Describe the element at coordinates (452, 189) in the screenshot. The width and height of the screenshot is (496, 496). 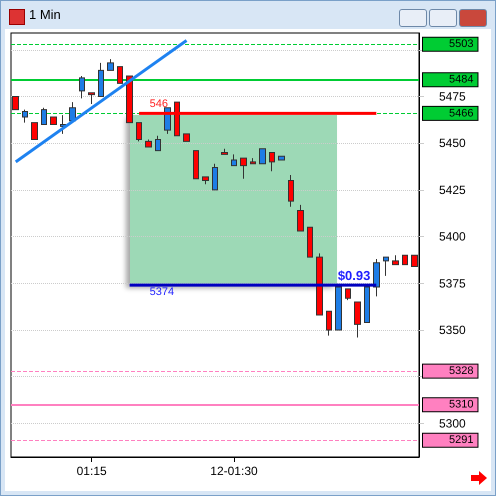
I see `y-tick-label: 5425` at that location.